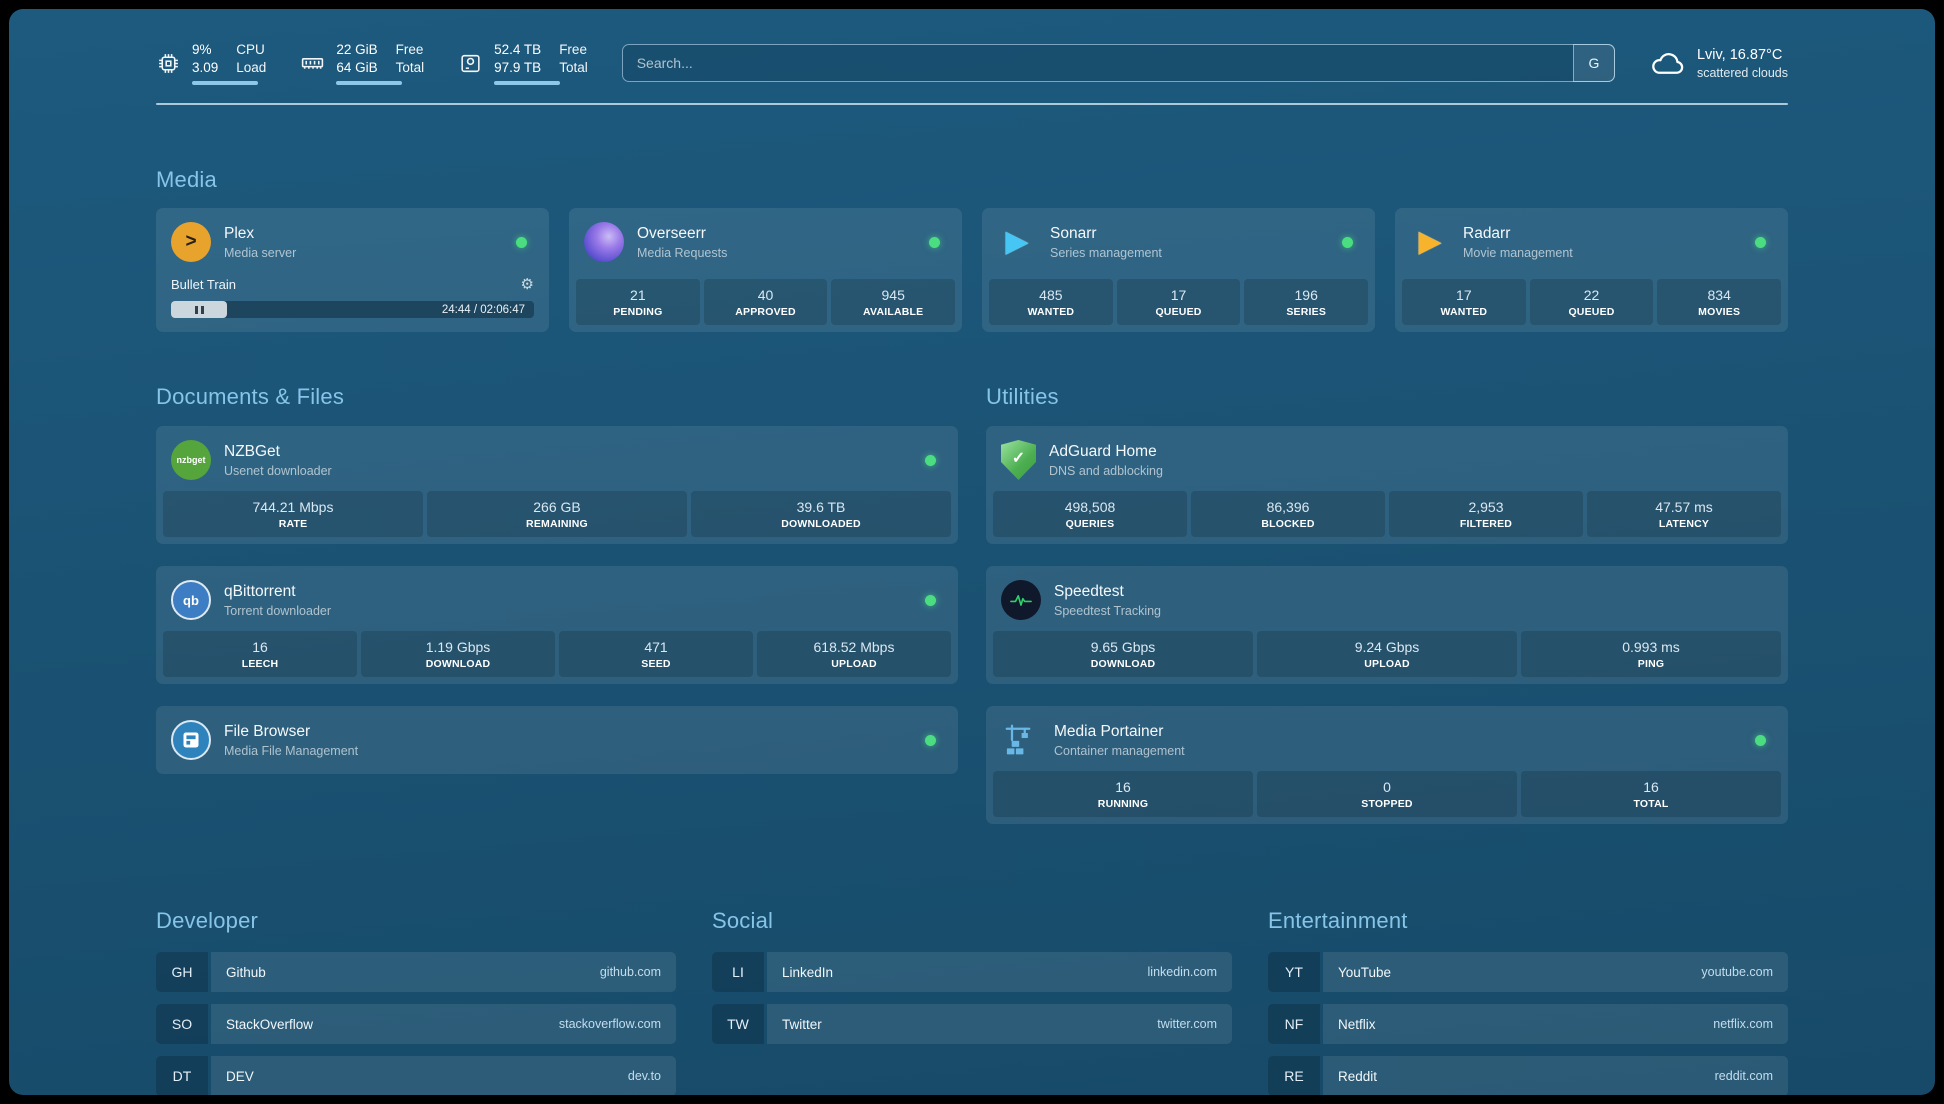  What do you see at coordinates (527, 284) in the screenshot?
I see `gear-icon: ⚙` at bounding box center [527, 284].